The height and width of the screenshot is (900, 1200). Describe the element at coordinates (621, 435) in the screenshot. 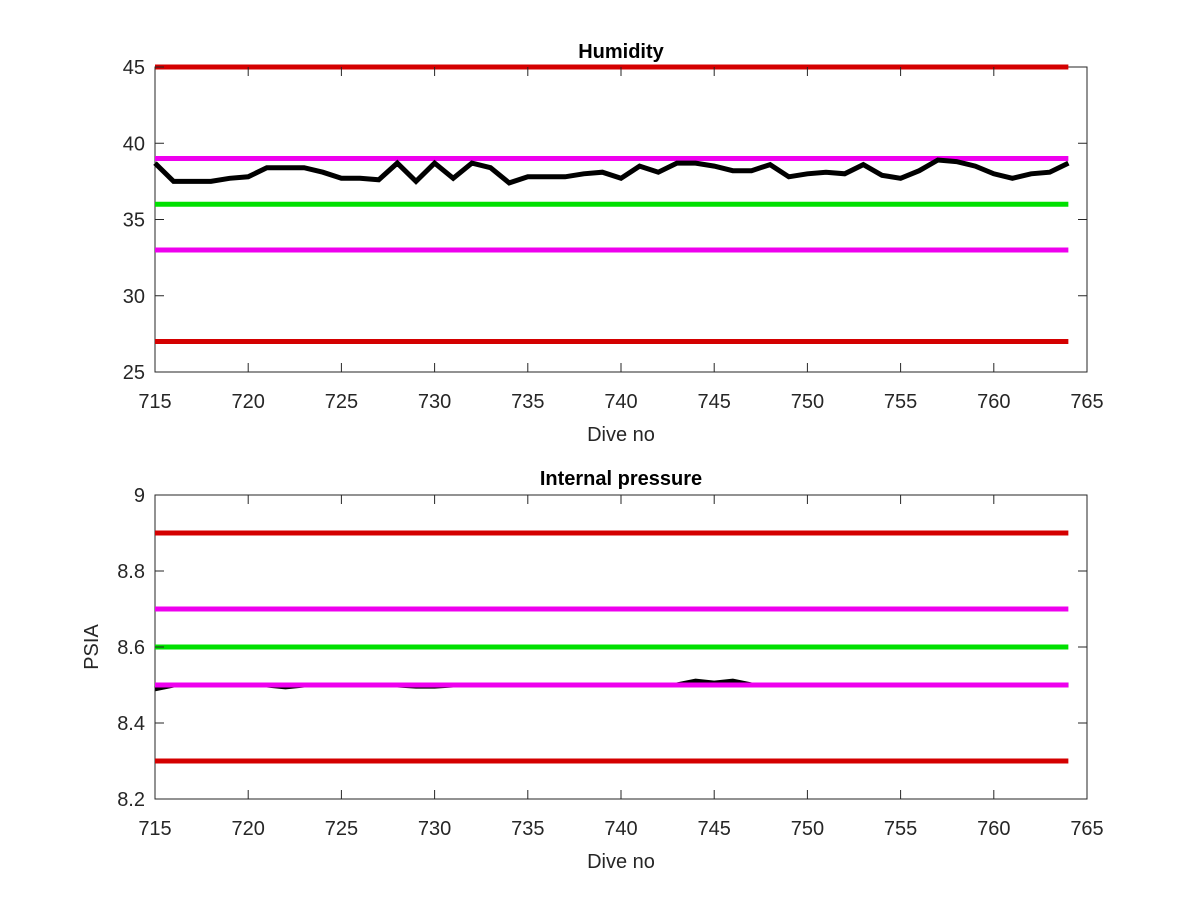

I see `humidity-x-axis-label: Dive no` at that location.